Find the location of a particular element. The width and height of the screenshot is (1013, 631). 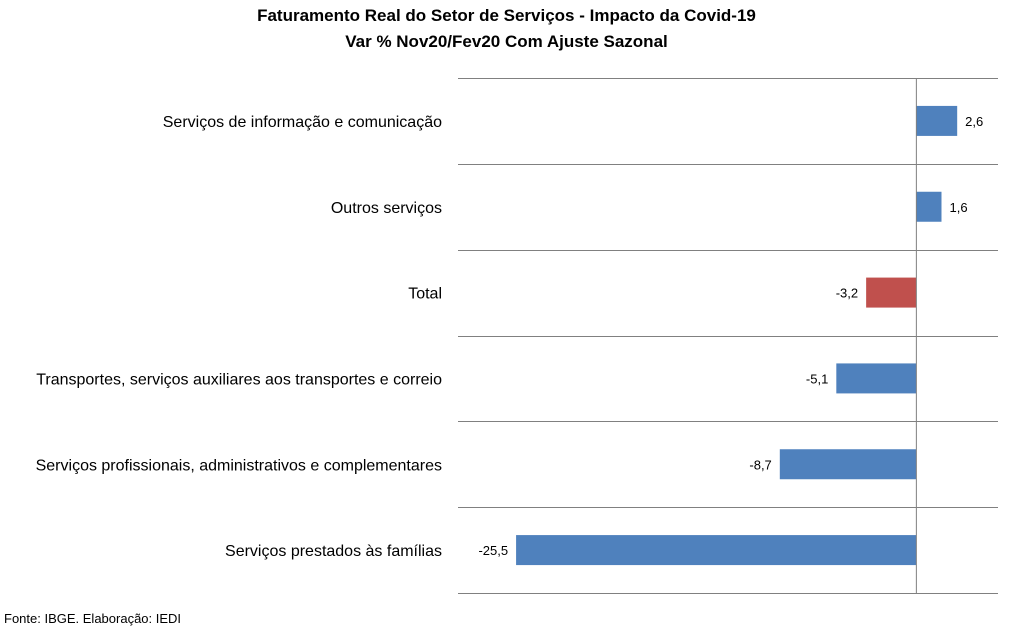

data-label: 1,6 is located at coordinates (958, 207).